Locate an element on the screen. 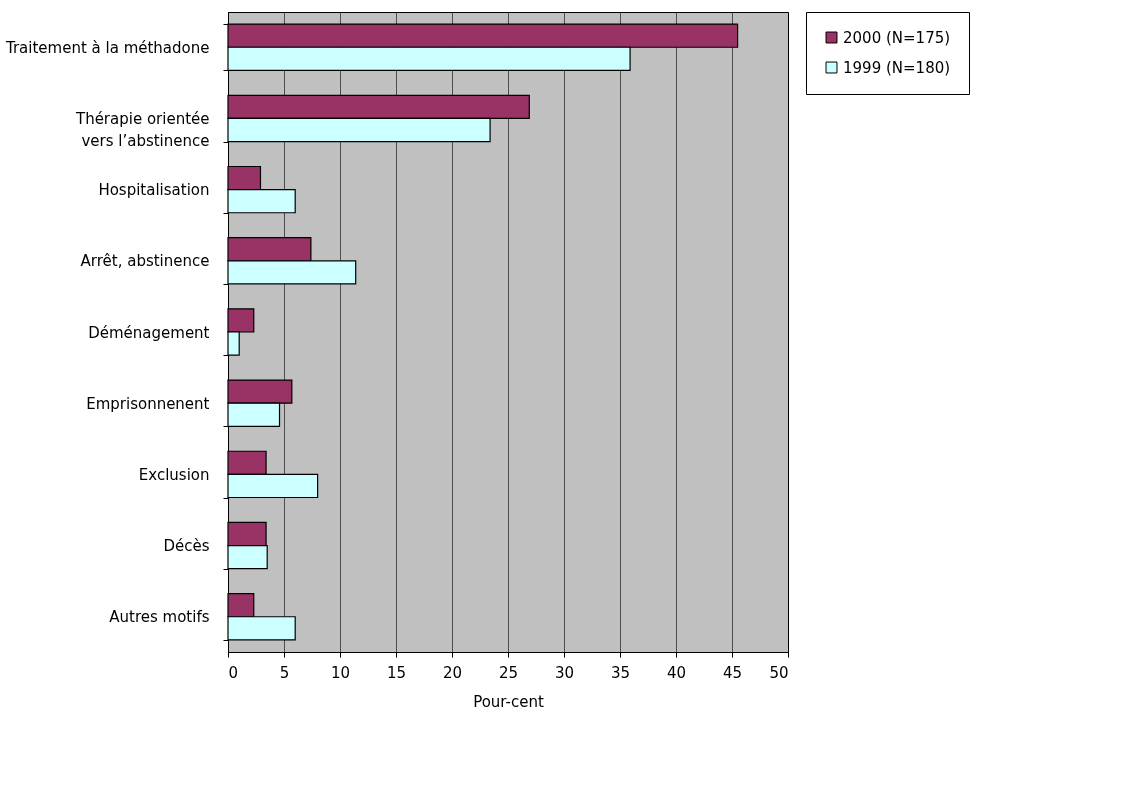  legend-label: 2000 (N=175) is located at coordinates (897, 37).